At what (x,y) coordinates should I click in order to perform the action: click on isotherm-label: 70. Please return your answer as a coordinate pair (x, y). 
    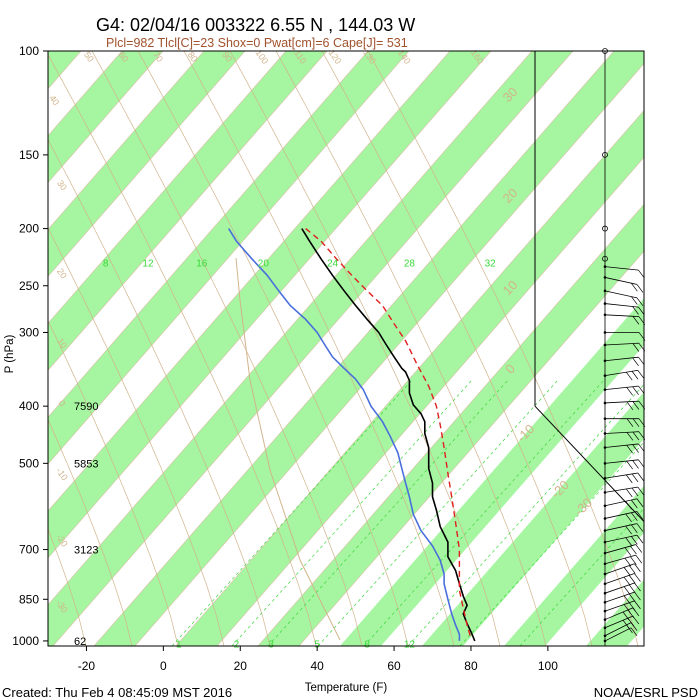
    Looking at the image, I should click on (158, 57).